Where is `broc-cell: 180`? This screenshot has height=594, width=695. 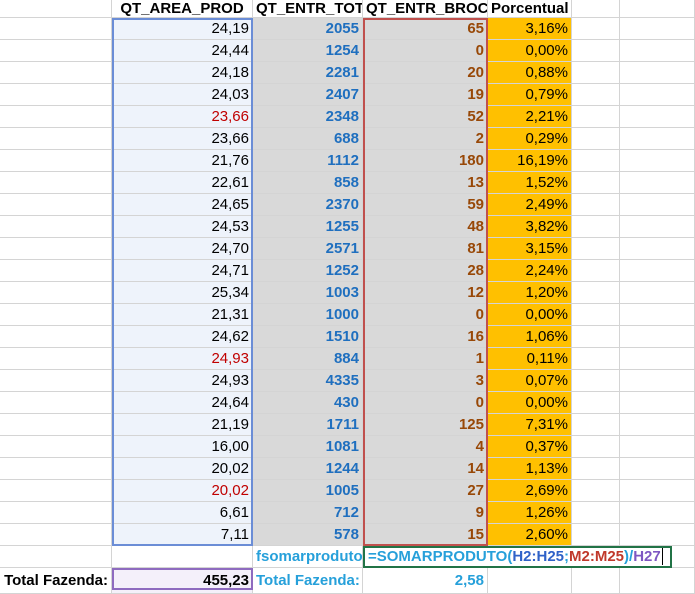 broc-cell: 180 is located at coordinates (425, 161).